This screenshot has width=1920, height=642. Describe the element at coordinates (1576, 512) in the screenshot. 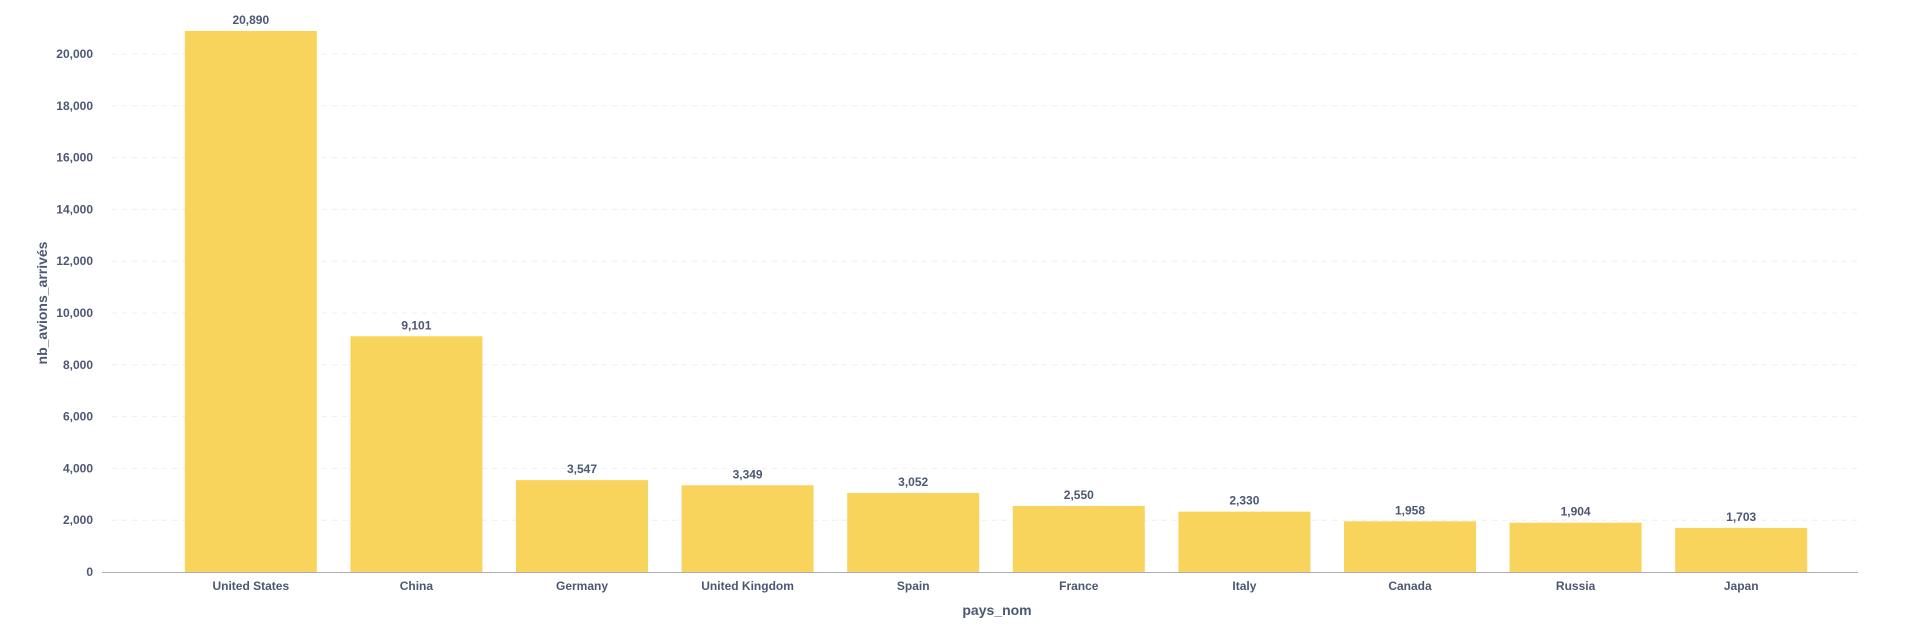

I see `bar-value-label: 1,904` at that location.